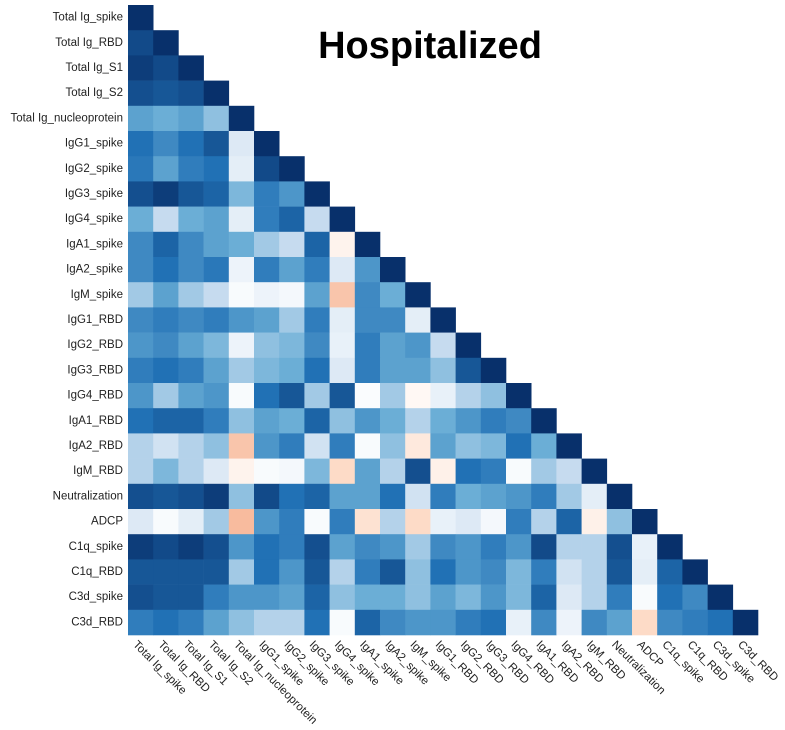 The width and height of the screenshot is (785, 730). What do you see at coordinates (430, 46) in the screenshot?
I see `chart-title: Hospitalized` at bounding box center [430, 46].